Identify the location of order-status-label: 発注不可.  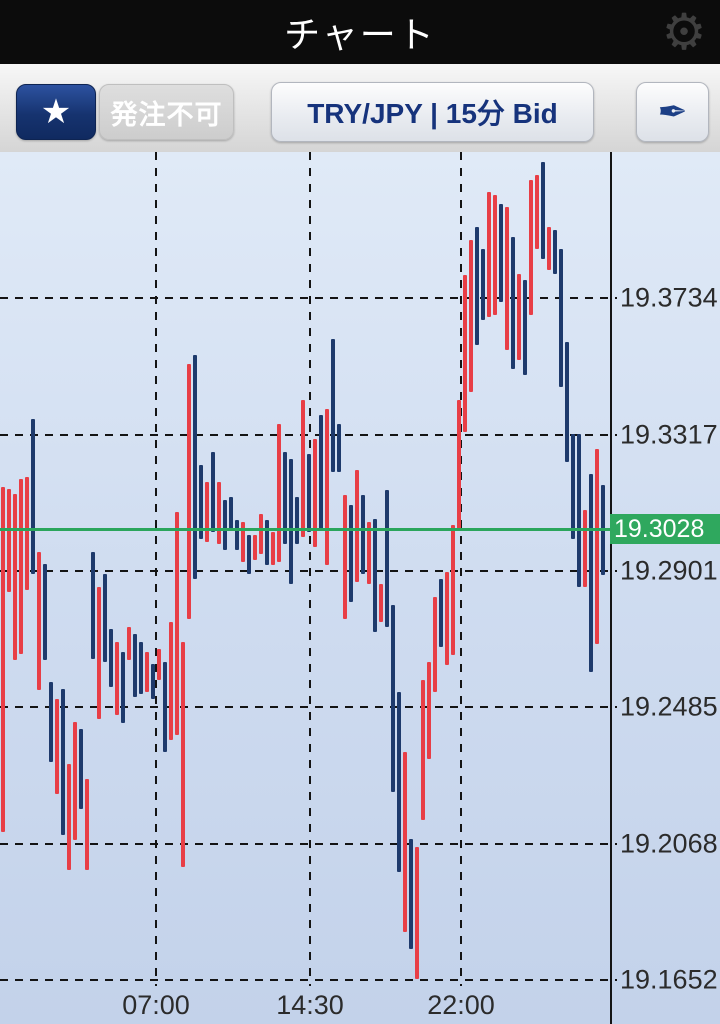
(166, 114).